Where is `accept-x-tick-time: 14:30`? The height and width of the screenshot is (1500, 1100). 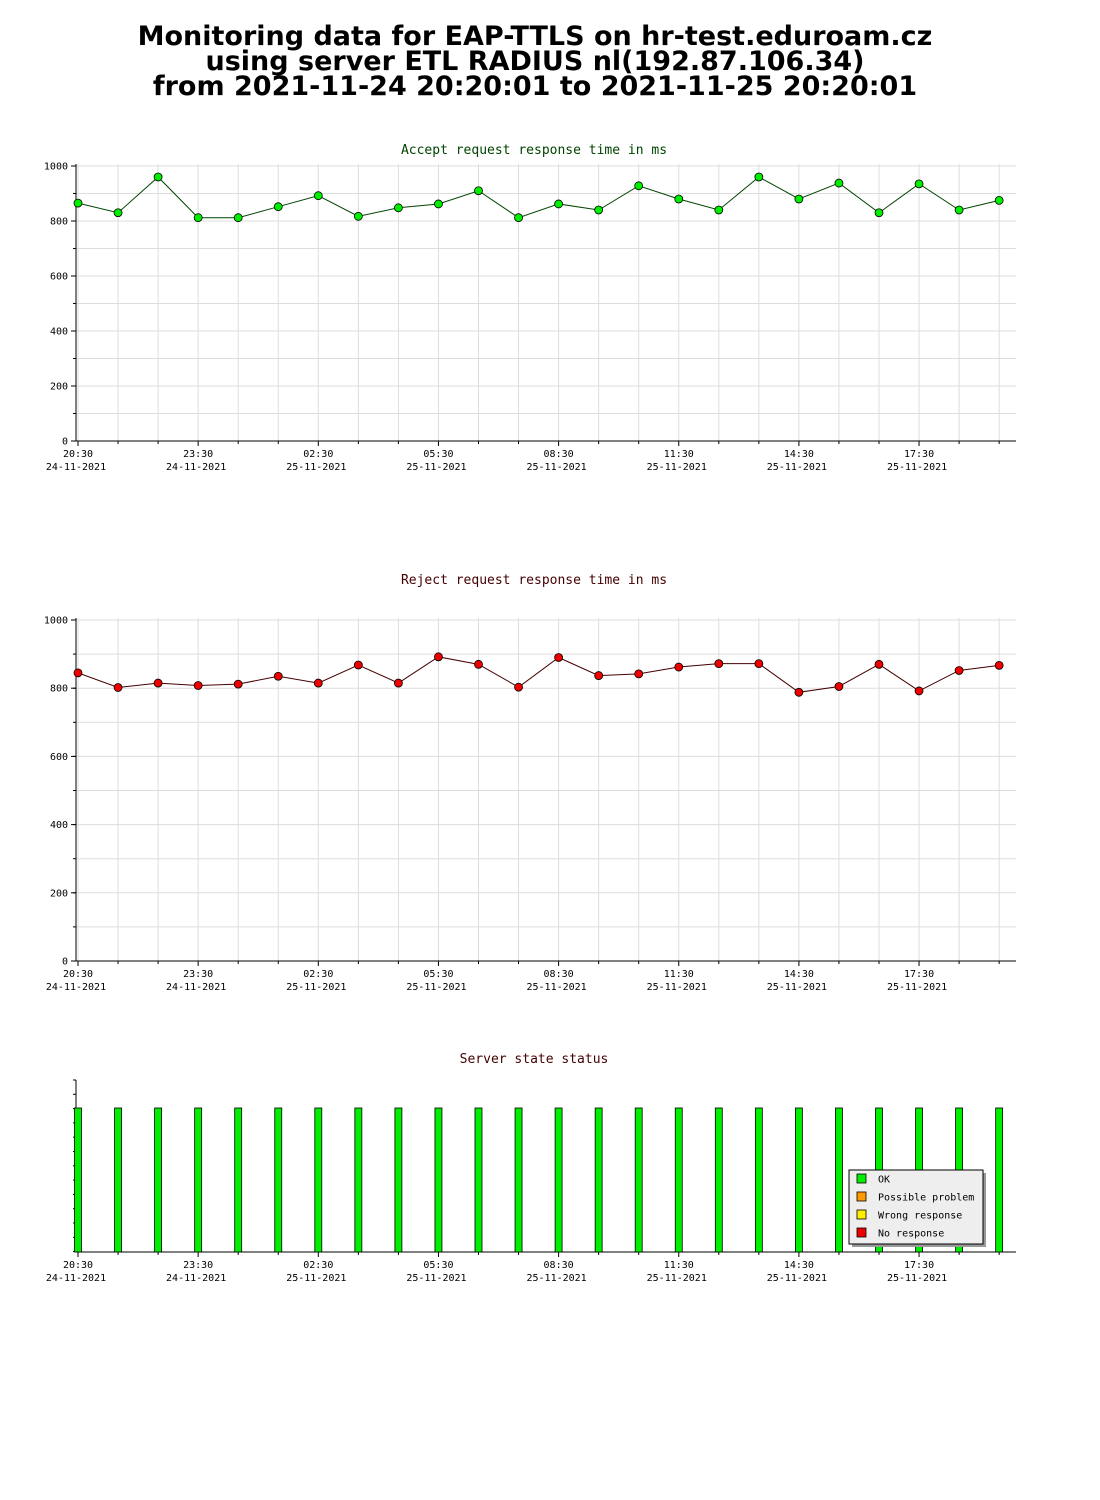 accept-x-tick-time: 14:30 is located at coordinates (799, 454).